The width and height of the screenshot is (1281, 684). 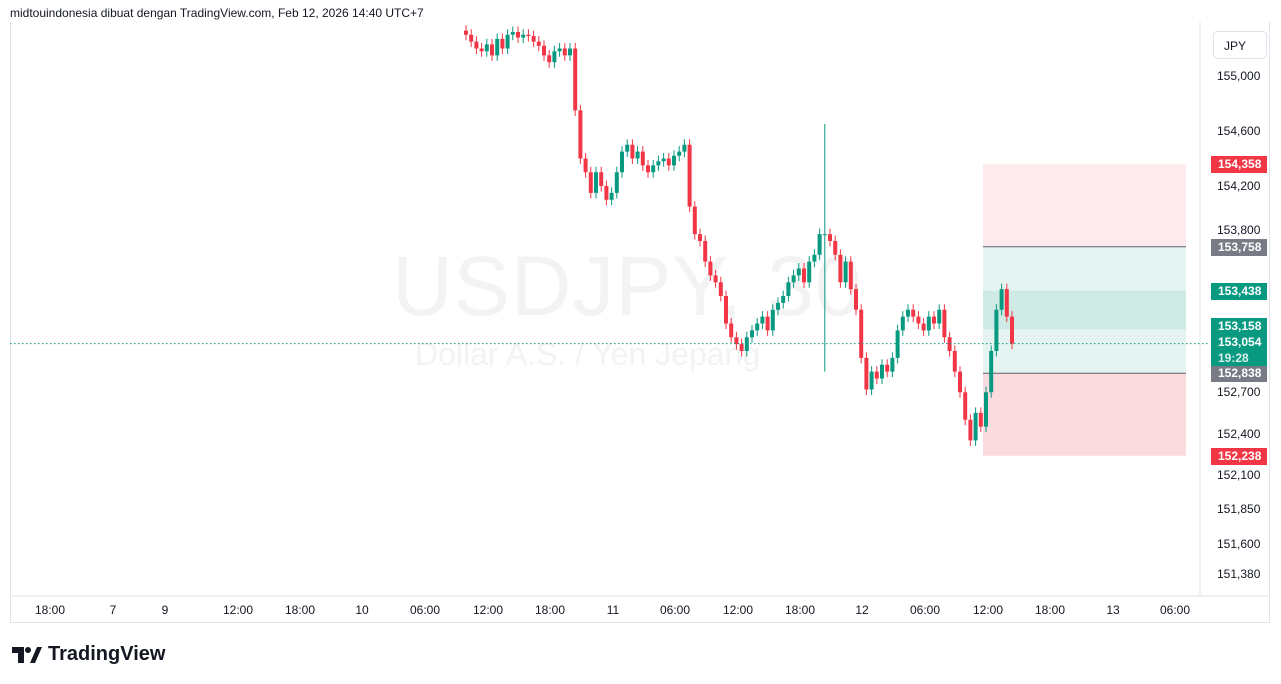 What do you see at coordinates (1233, 358) in the screenshot?
I see `bar-countdown: 19:28` at bounding box center [1233, 358].